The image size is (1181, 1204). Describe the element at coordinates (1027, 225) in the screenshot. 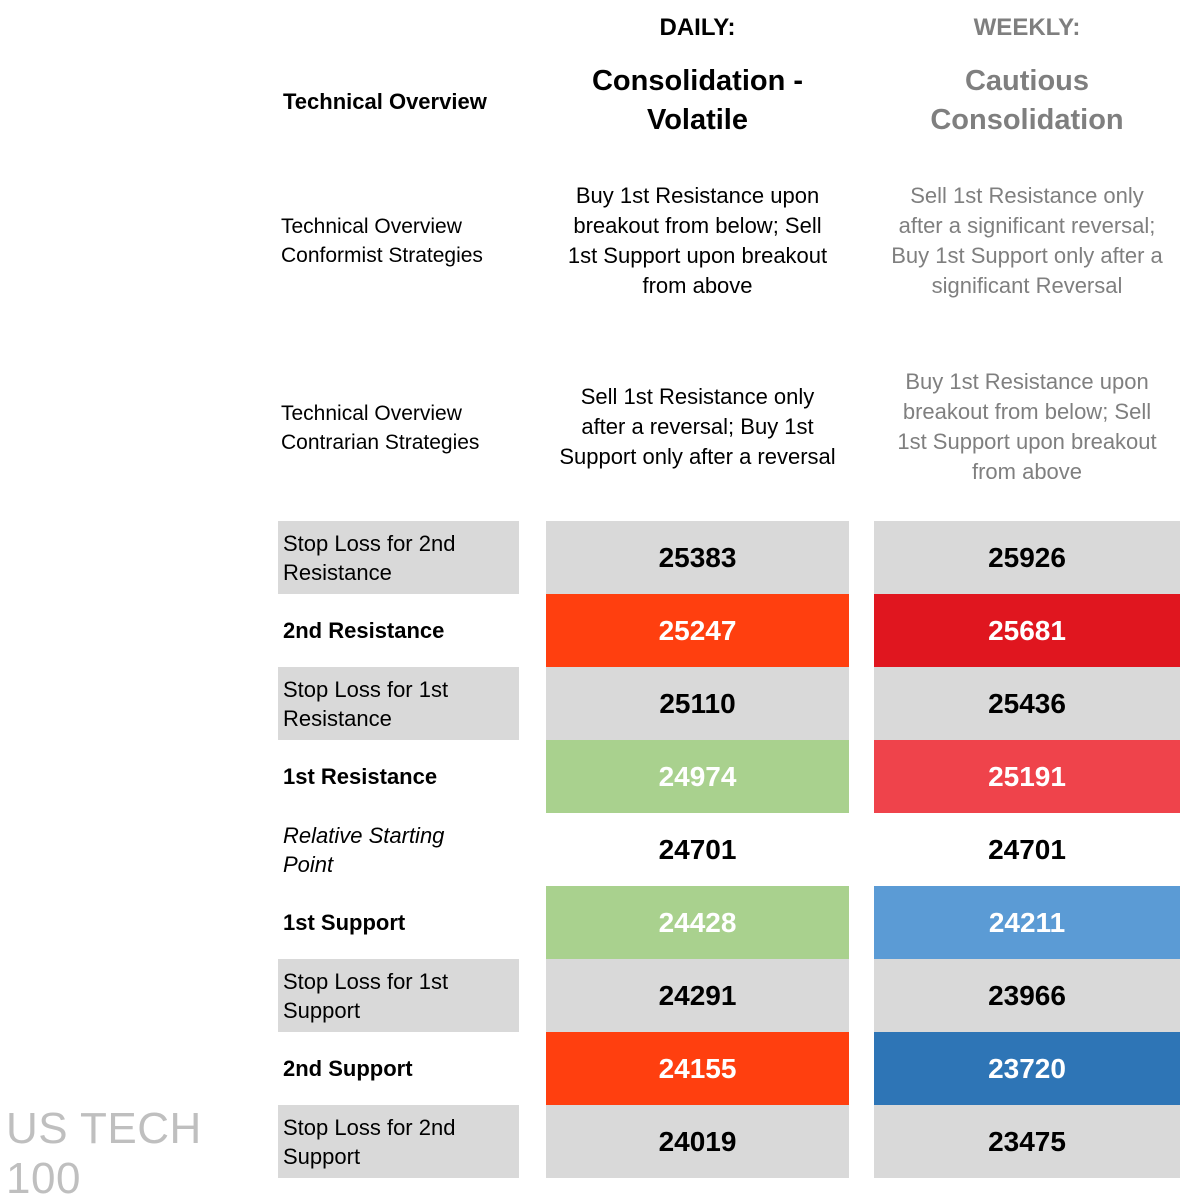

I see `conformist-weekly-line: after a significant reversal;` at that location.